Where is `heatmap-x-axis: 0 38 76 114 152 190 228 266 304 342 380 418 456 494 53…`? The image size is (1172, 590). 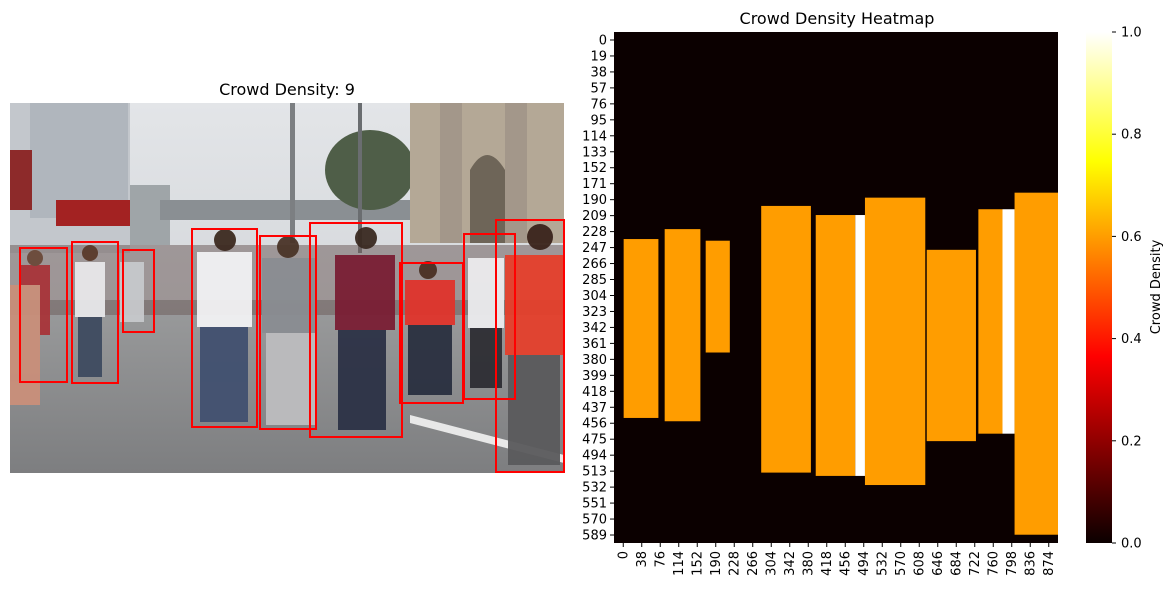
heatmap-x-axis: 0 38 76 114 152 190 228 266 304 342 380 418 456 494 53… is located at coordinates (836, 559).